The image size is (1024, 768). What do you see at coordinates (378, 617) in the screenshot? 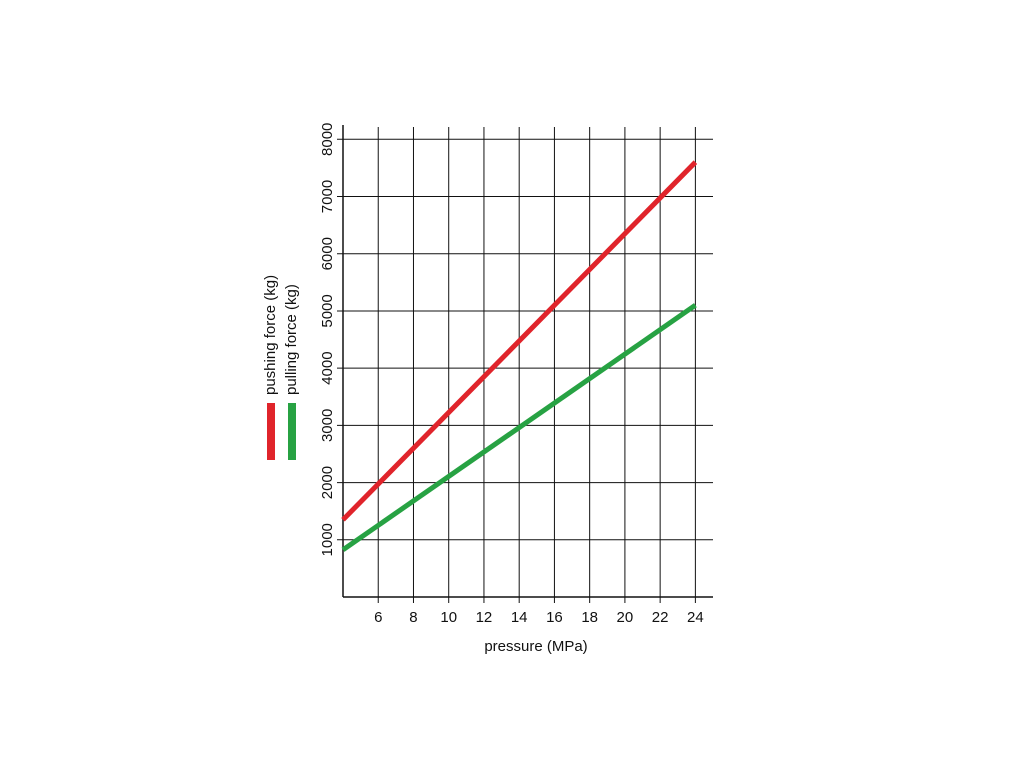
I see `x-tick-label: 6` at bounding box center [378, 617].